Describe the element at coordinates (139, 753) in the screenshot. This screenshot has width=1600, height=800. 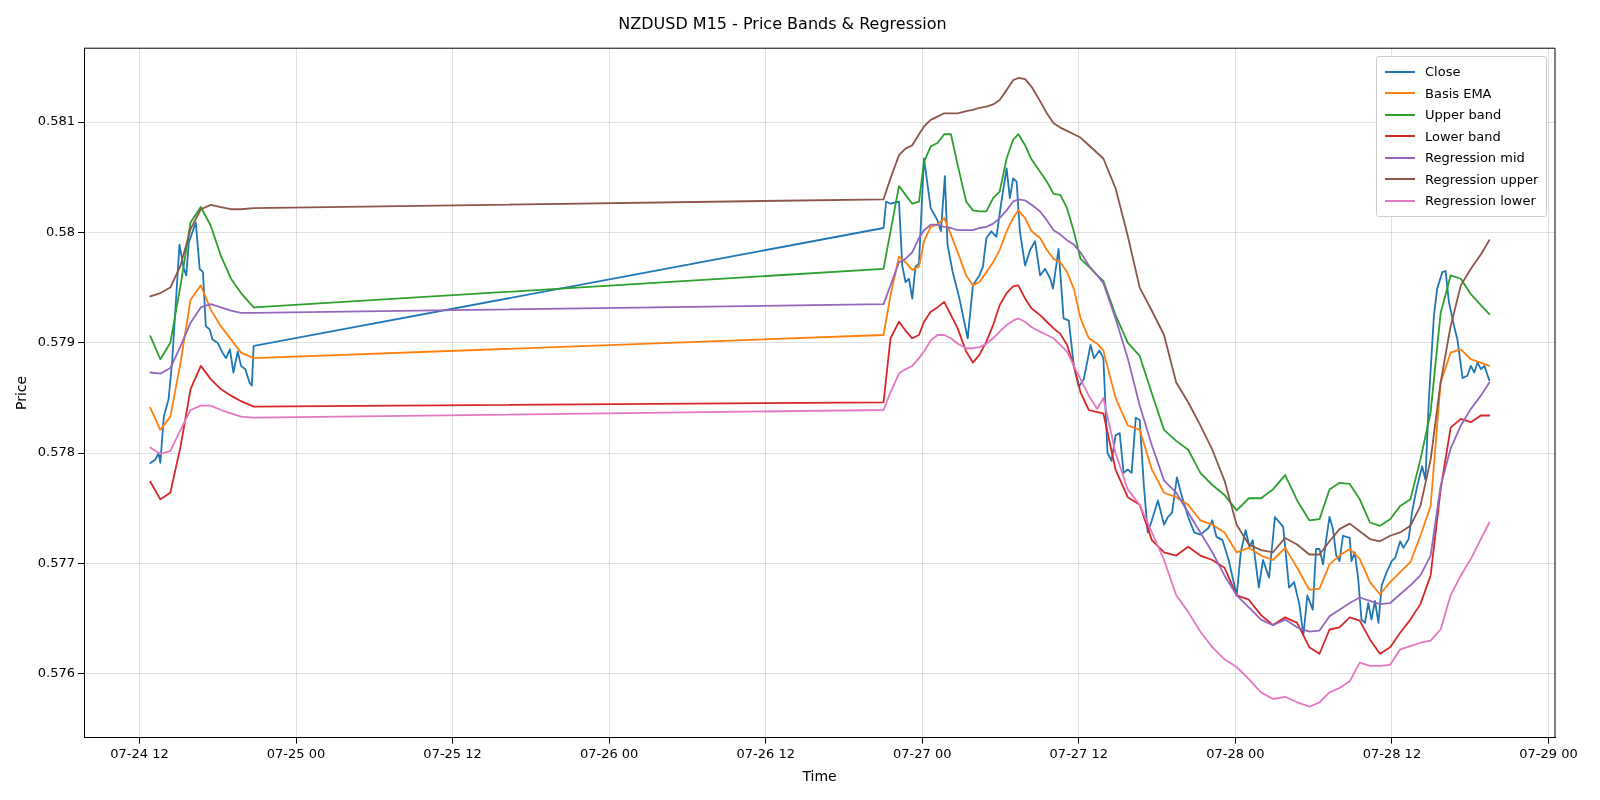
I see `x-tick-label: 07-24 12` at that location.